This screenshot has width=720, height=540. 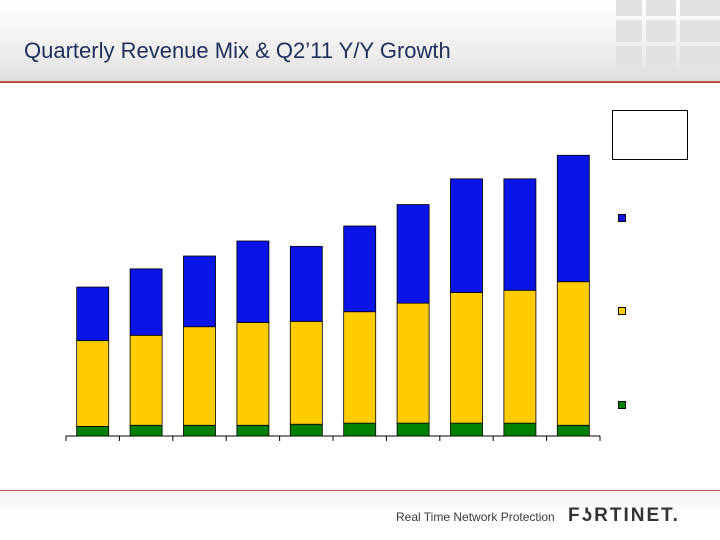 What do you see at coordinates (237, 50) in the screenshot?
I see `slide-title: Quarterly Revenue Mix & Q2’11 Y/Y Growth` at bounding box center [237, 50].